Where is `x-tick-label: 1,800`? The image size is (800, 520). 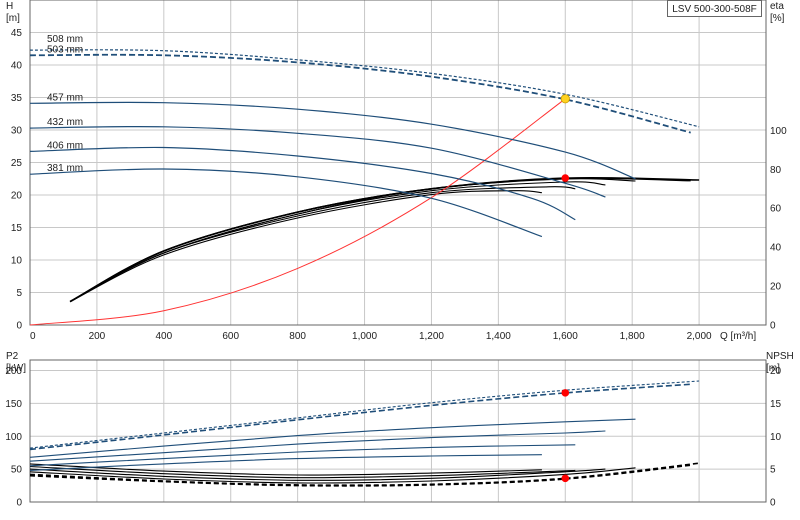 x-tick-label: 1,800 is located at coordinates (632, 336).